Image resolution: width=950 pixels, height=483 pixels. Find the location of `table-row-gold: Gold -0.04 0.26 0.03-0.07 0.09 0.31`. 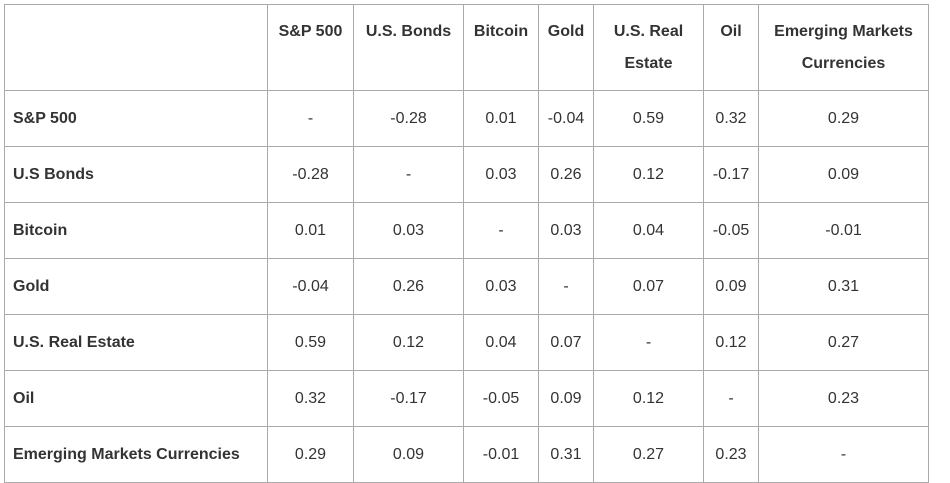

table-row-gold: Gold -0.04 0.26 0.03-0.07 0.09 0.31 is located at coordinates (466, 286).